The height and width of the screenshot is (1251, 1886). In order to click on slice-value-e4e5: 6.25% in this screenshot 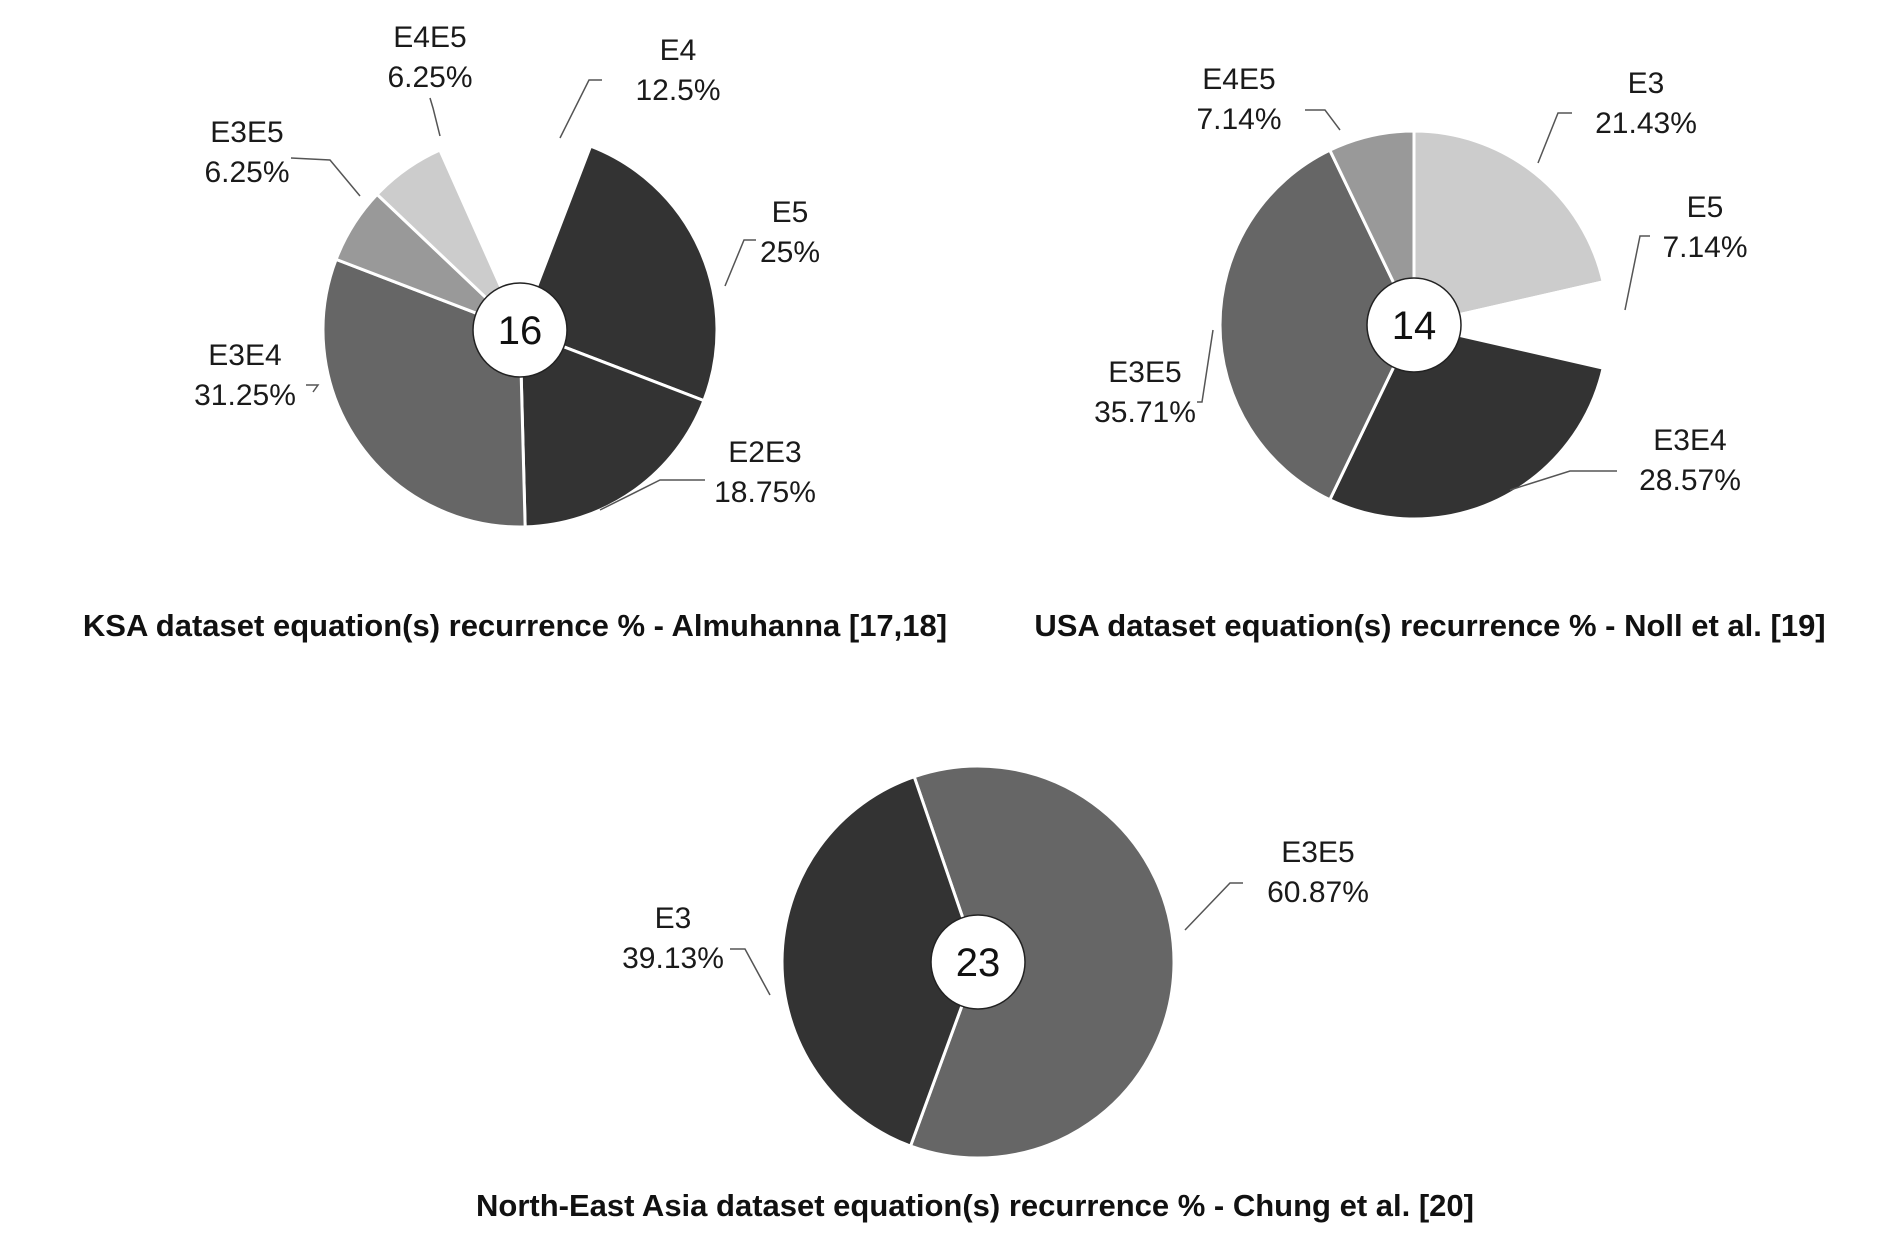, I will do `click(429, 77)`.